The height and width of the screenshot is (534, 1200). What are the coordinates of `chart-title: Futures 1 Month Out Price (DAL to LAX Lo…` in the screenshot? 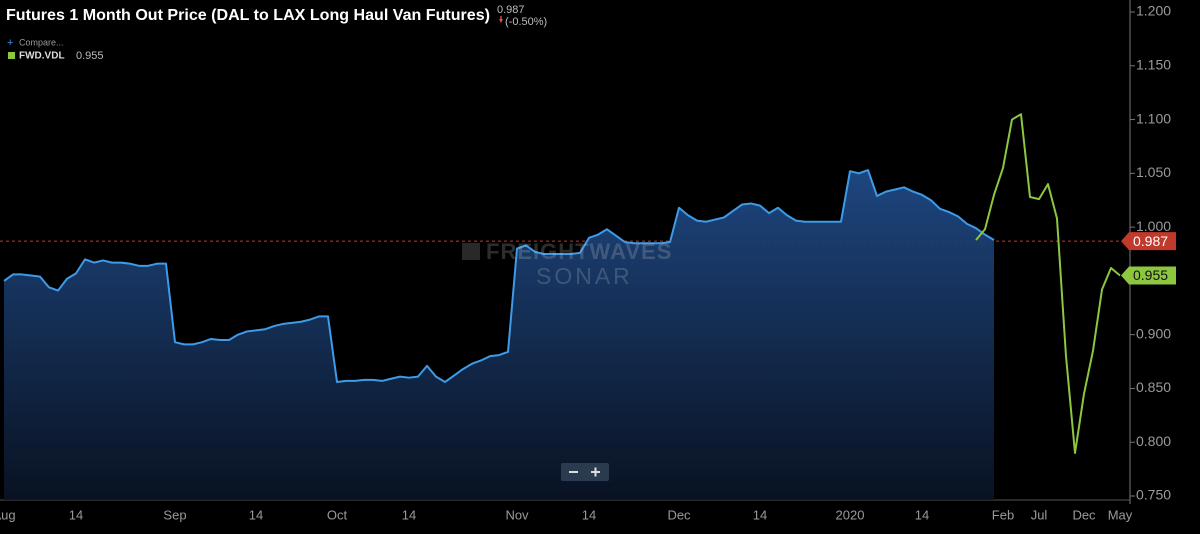 It's located at (248, 15).